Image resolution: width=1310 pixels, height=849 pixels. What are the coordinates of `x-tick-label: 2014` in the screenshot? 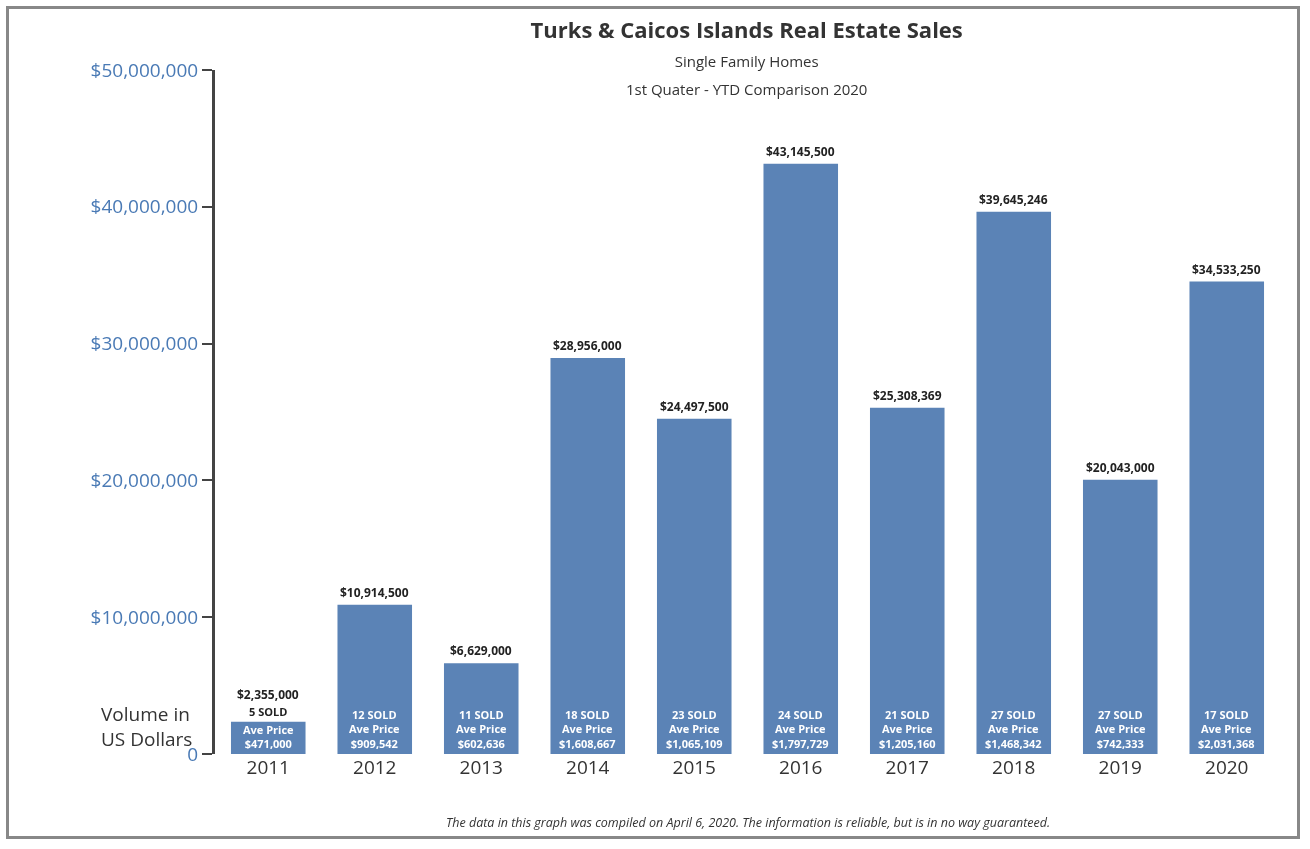 It's located at (588, 767).